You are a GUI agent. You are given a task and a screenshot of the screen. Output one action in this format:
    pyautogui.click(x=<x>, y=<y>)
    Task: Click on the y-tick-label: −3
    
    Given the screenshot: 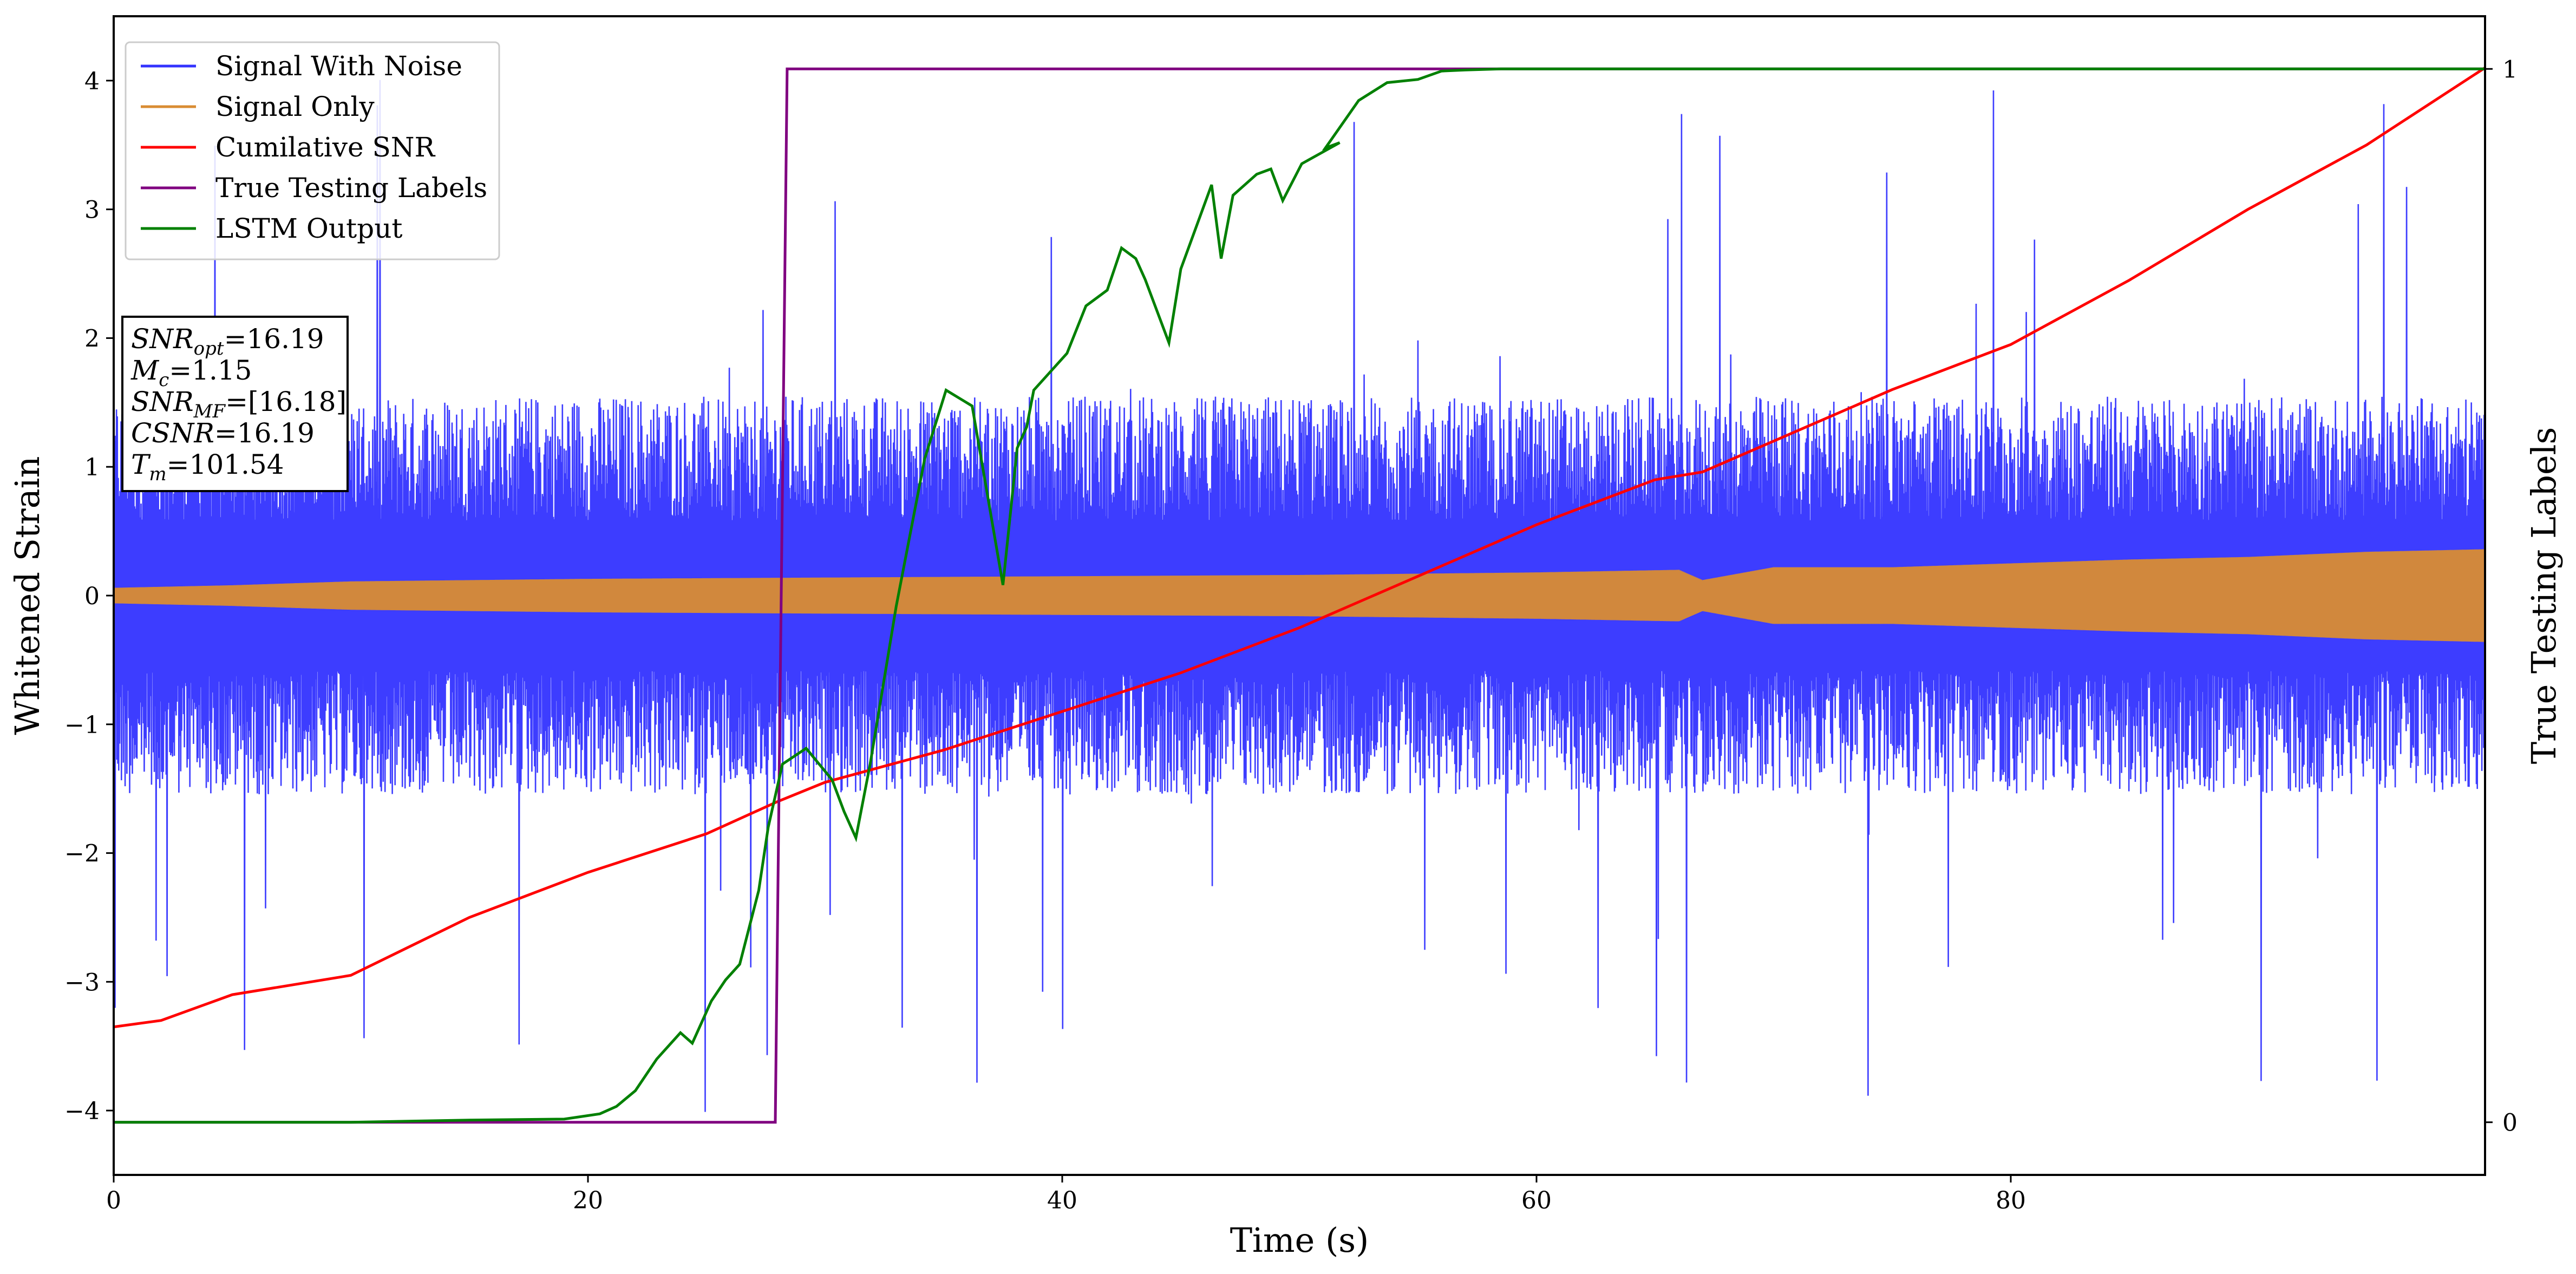 What is the action you would take?
    pyautogui.click(x=82, y=982)
    